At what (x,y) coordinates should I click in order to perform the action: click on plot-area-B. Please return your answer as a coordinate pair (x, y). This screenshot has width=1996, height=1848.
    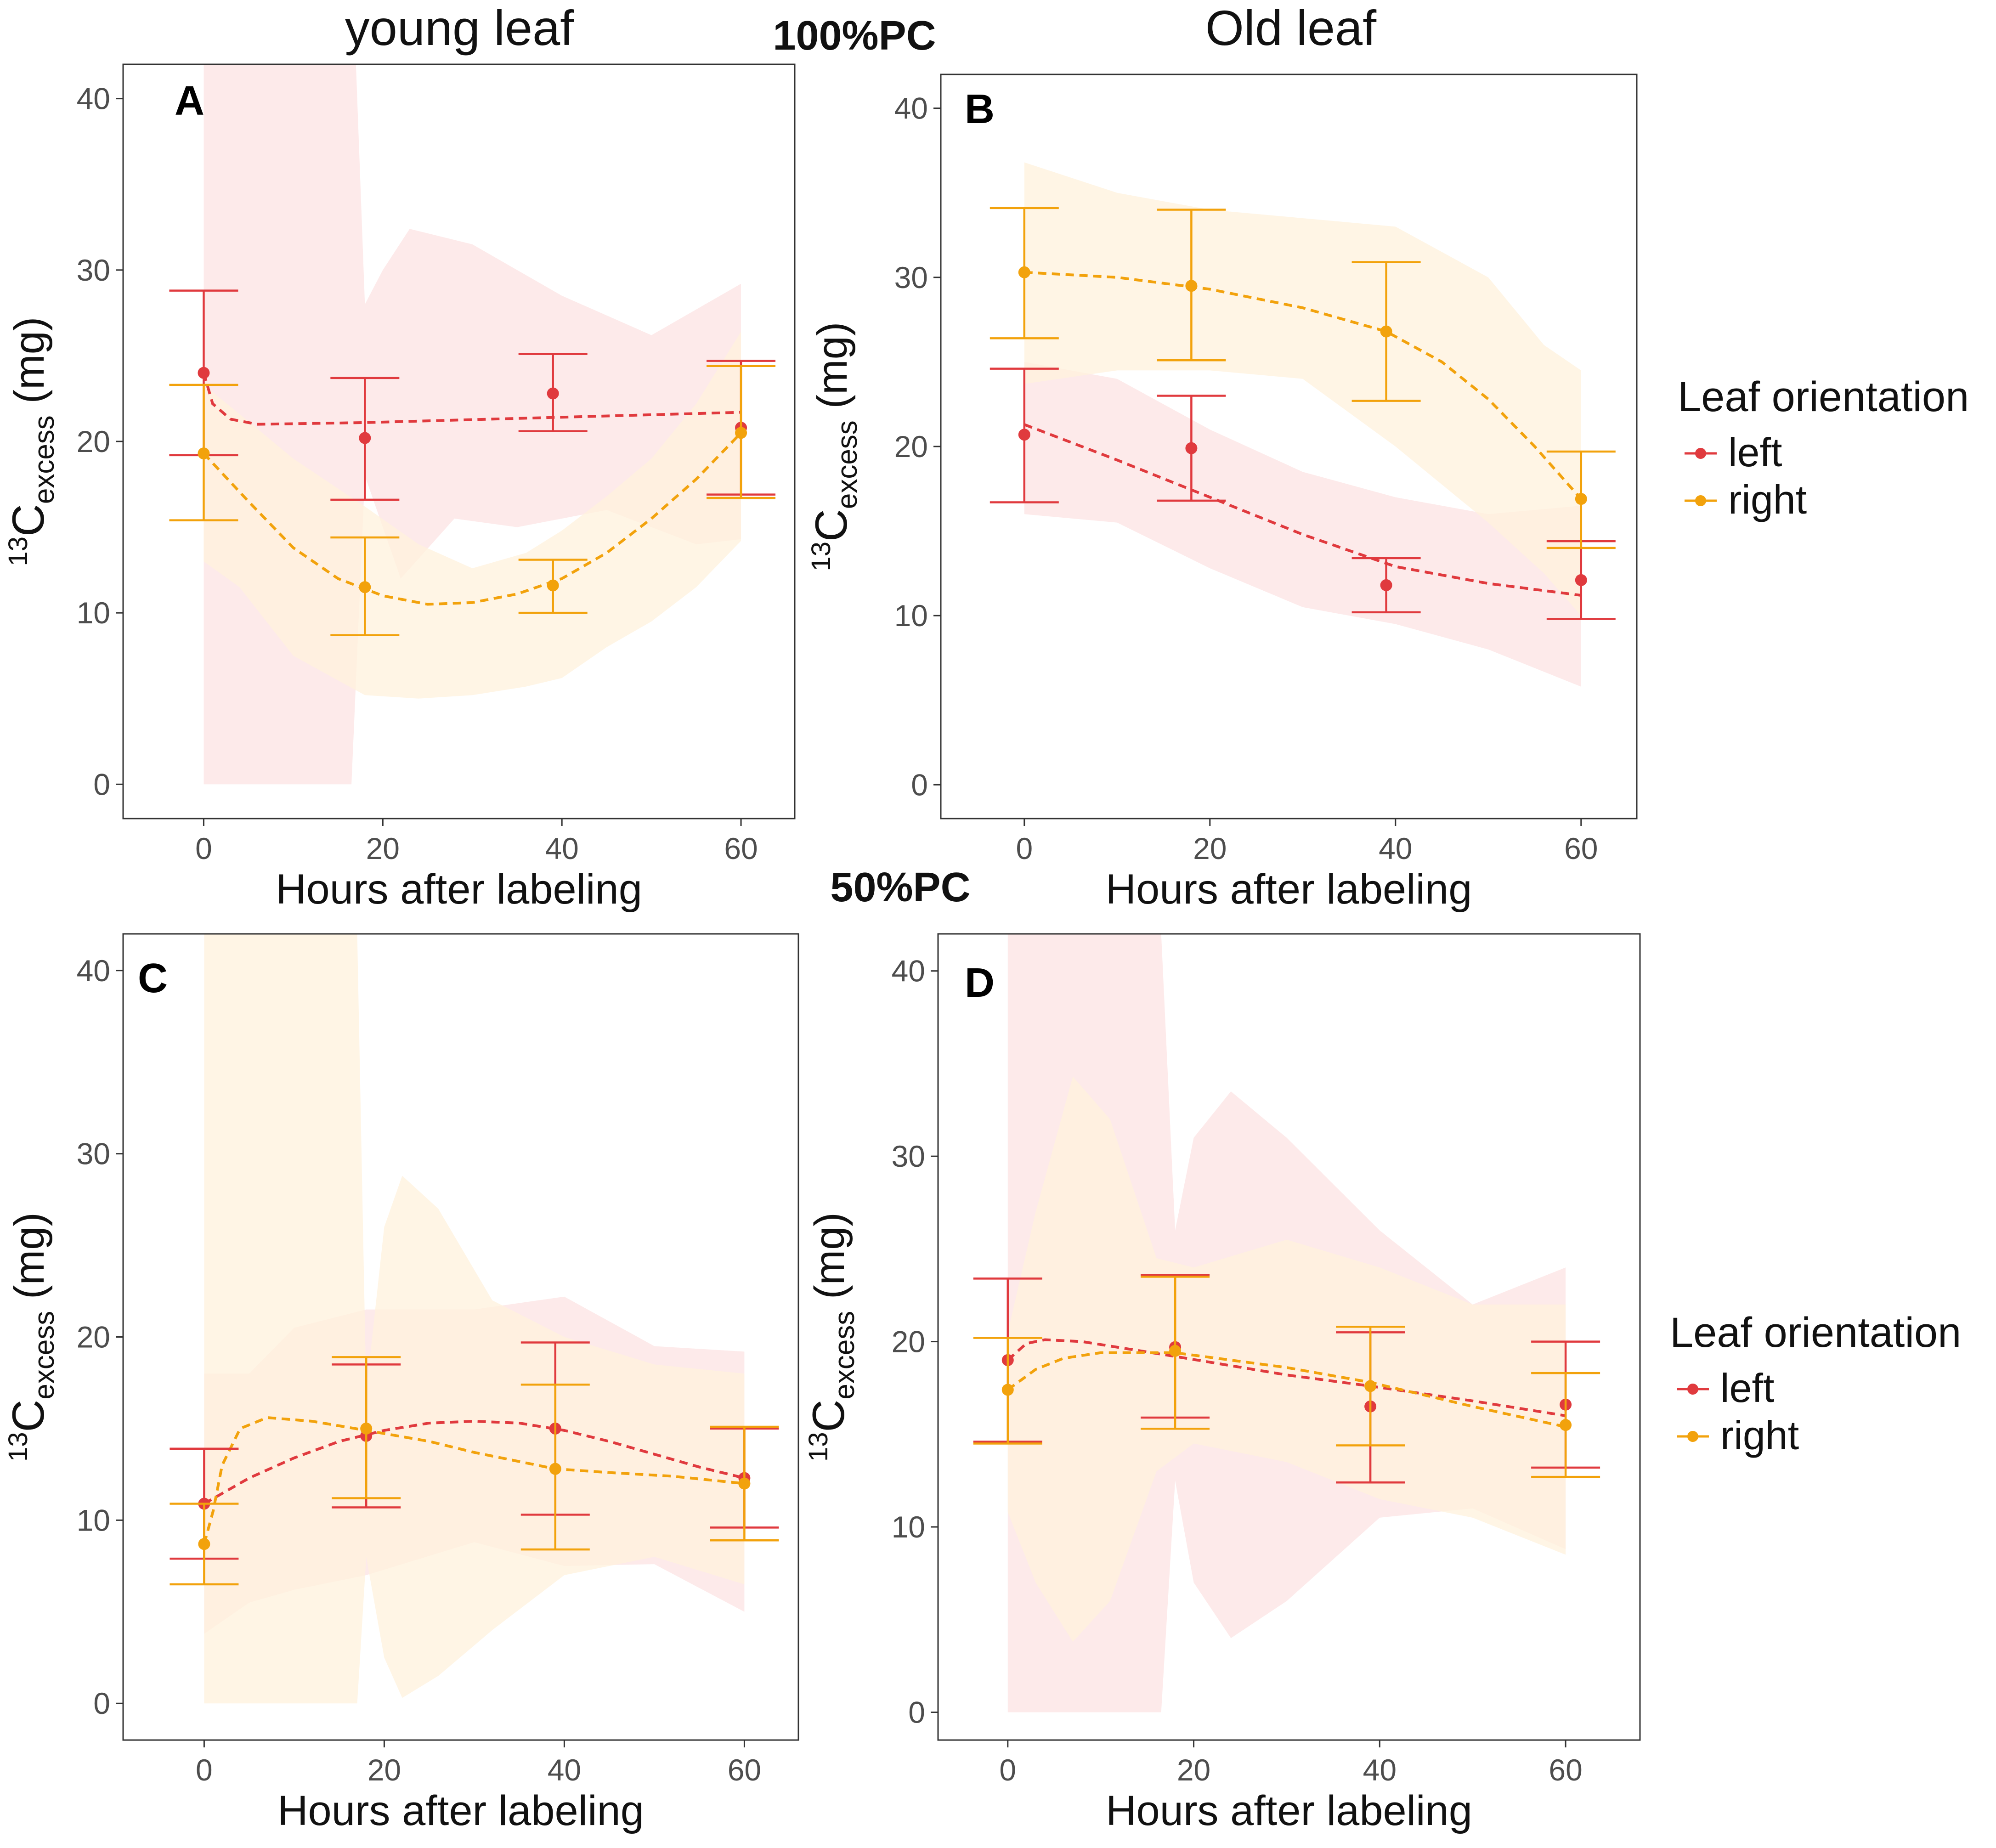
    Looking at the image, I should click on (1303, 425).